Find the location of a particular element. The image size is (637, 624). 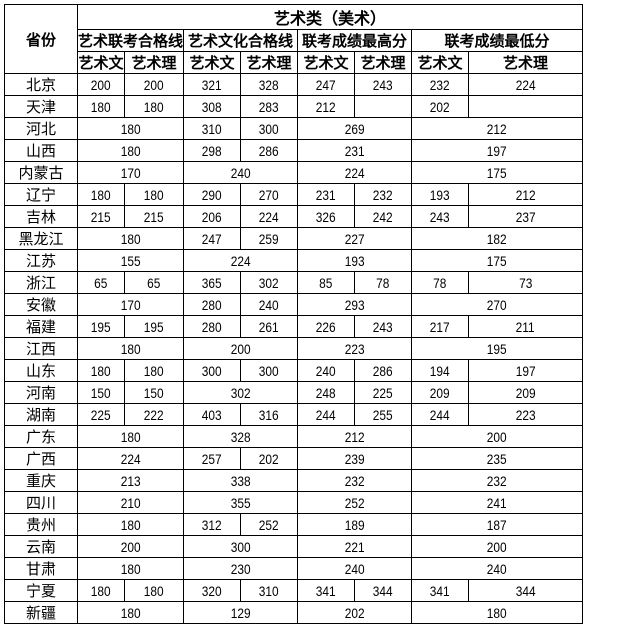

table-row: 吉林 215 215 206 224 326 242 243 237 is located at coordinates (294, 216).